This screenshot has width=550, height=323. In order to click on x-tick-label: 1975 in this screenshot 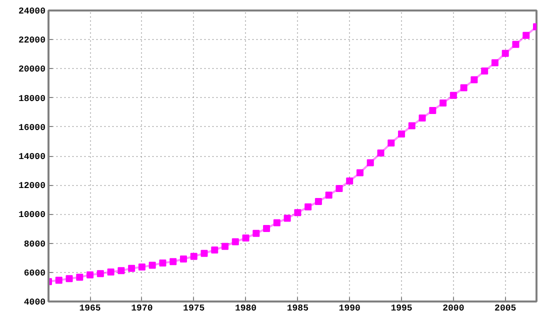, I will do `click(194, 309)`.